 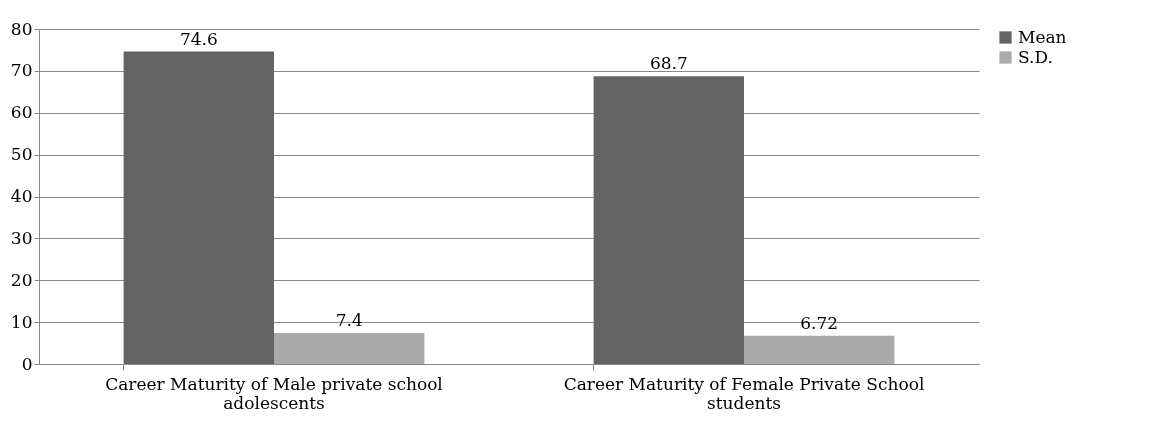 What do you see at coordinates (21, 321) in the screenshot?
I see `y-tick-label: 10` at bounding box center [21, 321].